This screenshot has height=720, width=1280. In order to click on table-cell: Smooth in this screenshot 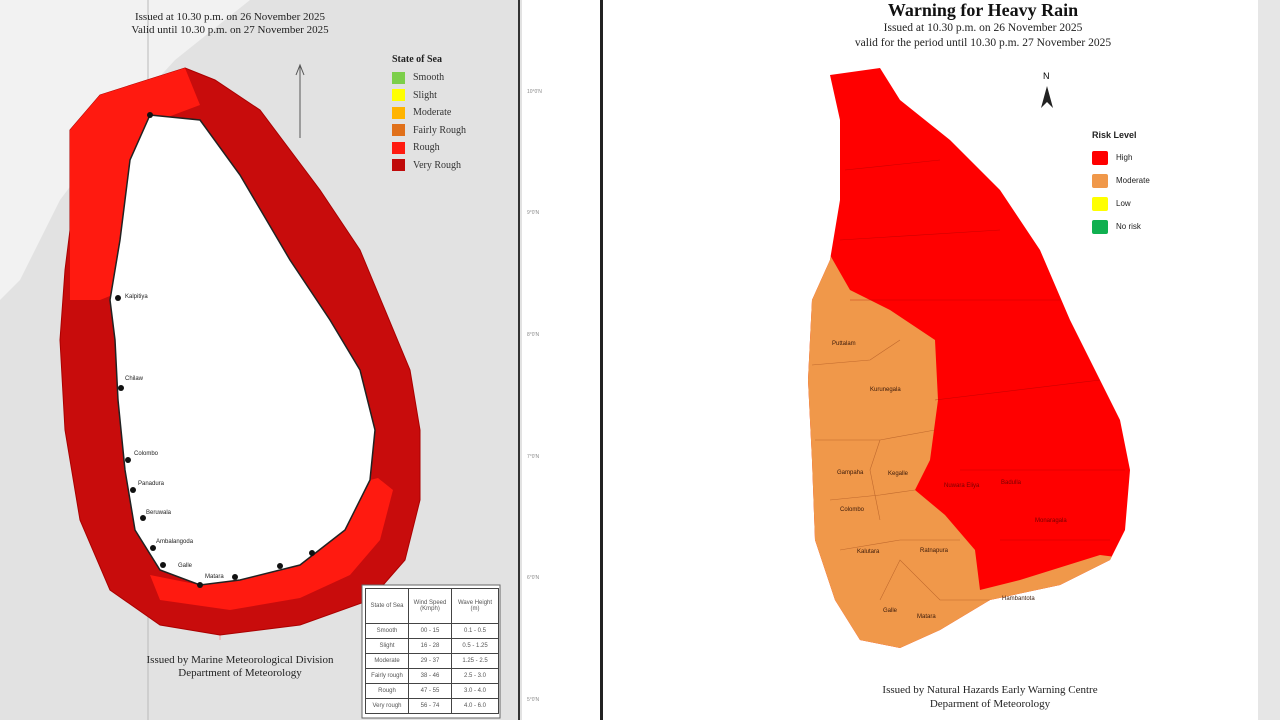, I will do `click(387, 631)`.